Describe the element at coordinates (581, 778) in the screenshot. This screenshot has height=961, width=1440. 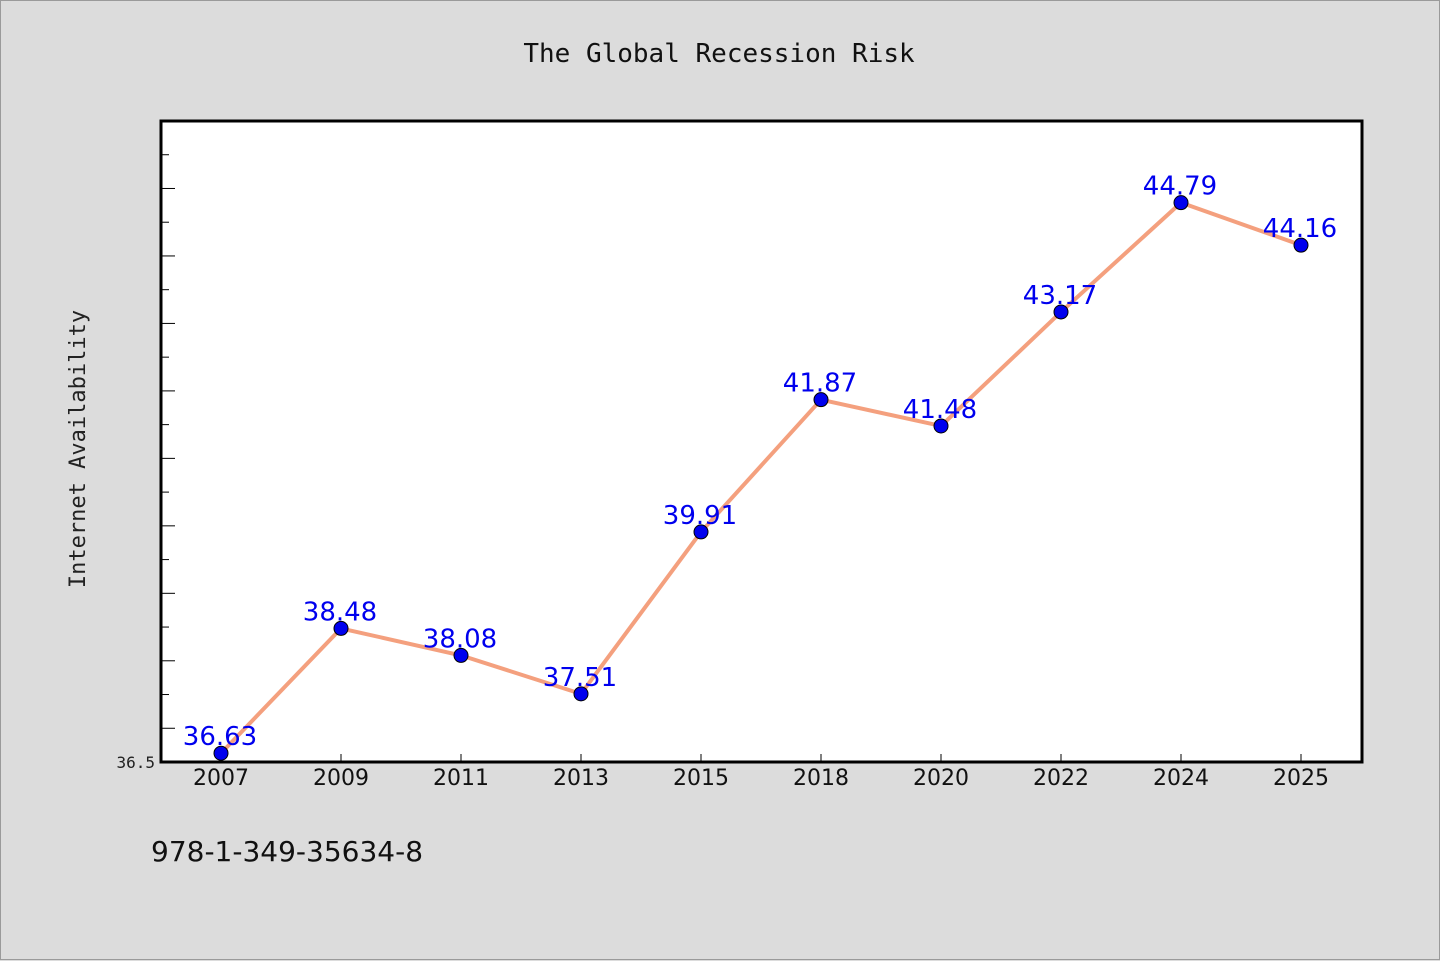
I see `x-tick-label: 2013` at that location.